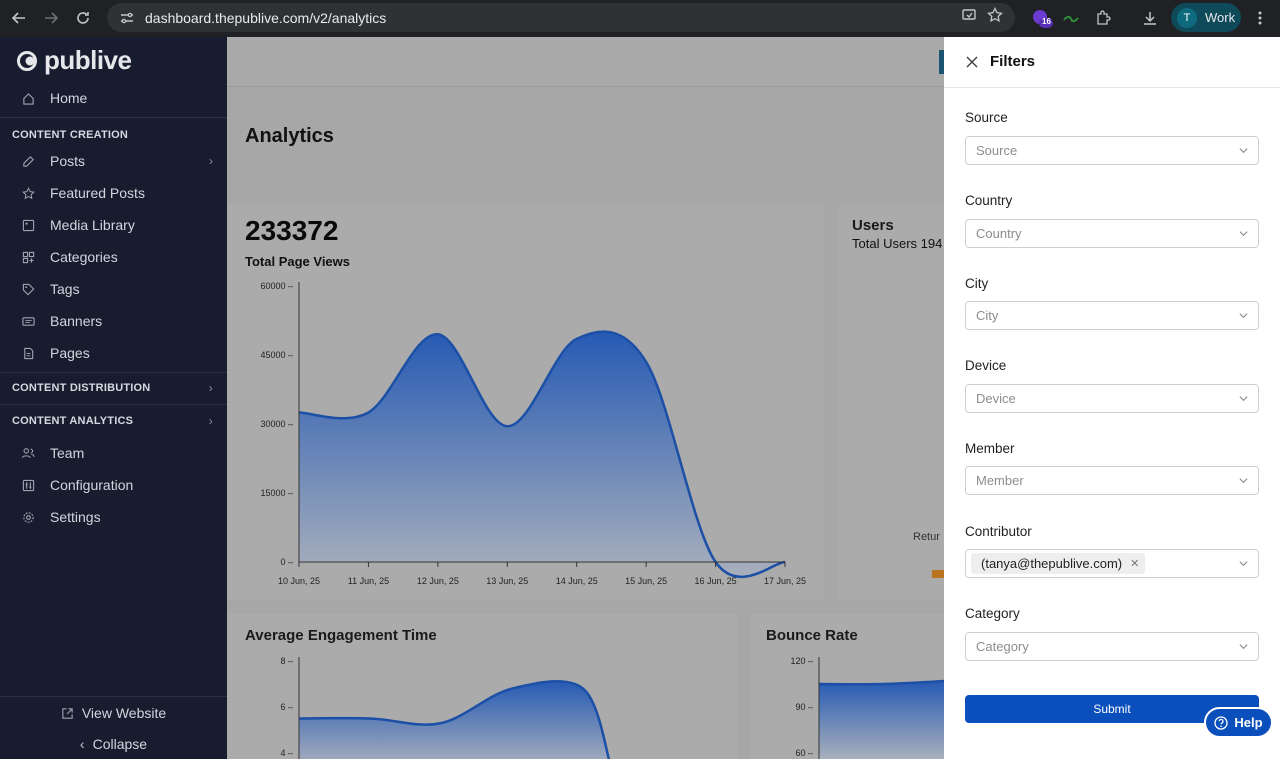 The height and width of the screenshot is (759, 1280). What do you see at coordinates (943, 62) in the screenshot?
I see `topbar-accent` at bounding box center [943, 62].